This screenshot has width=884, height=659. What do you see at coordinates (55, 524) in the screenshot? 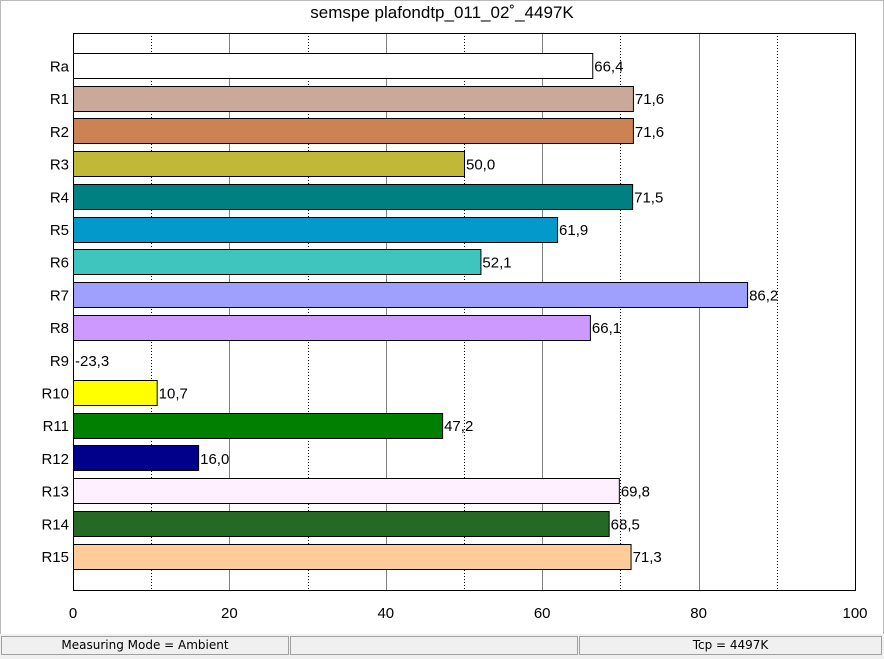
I see `category-label: R14` at bounding box center [55, 524].